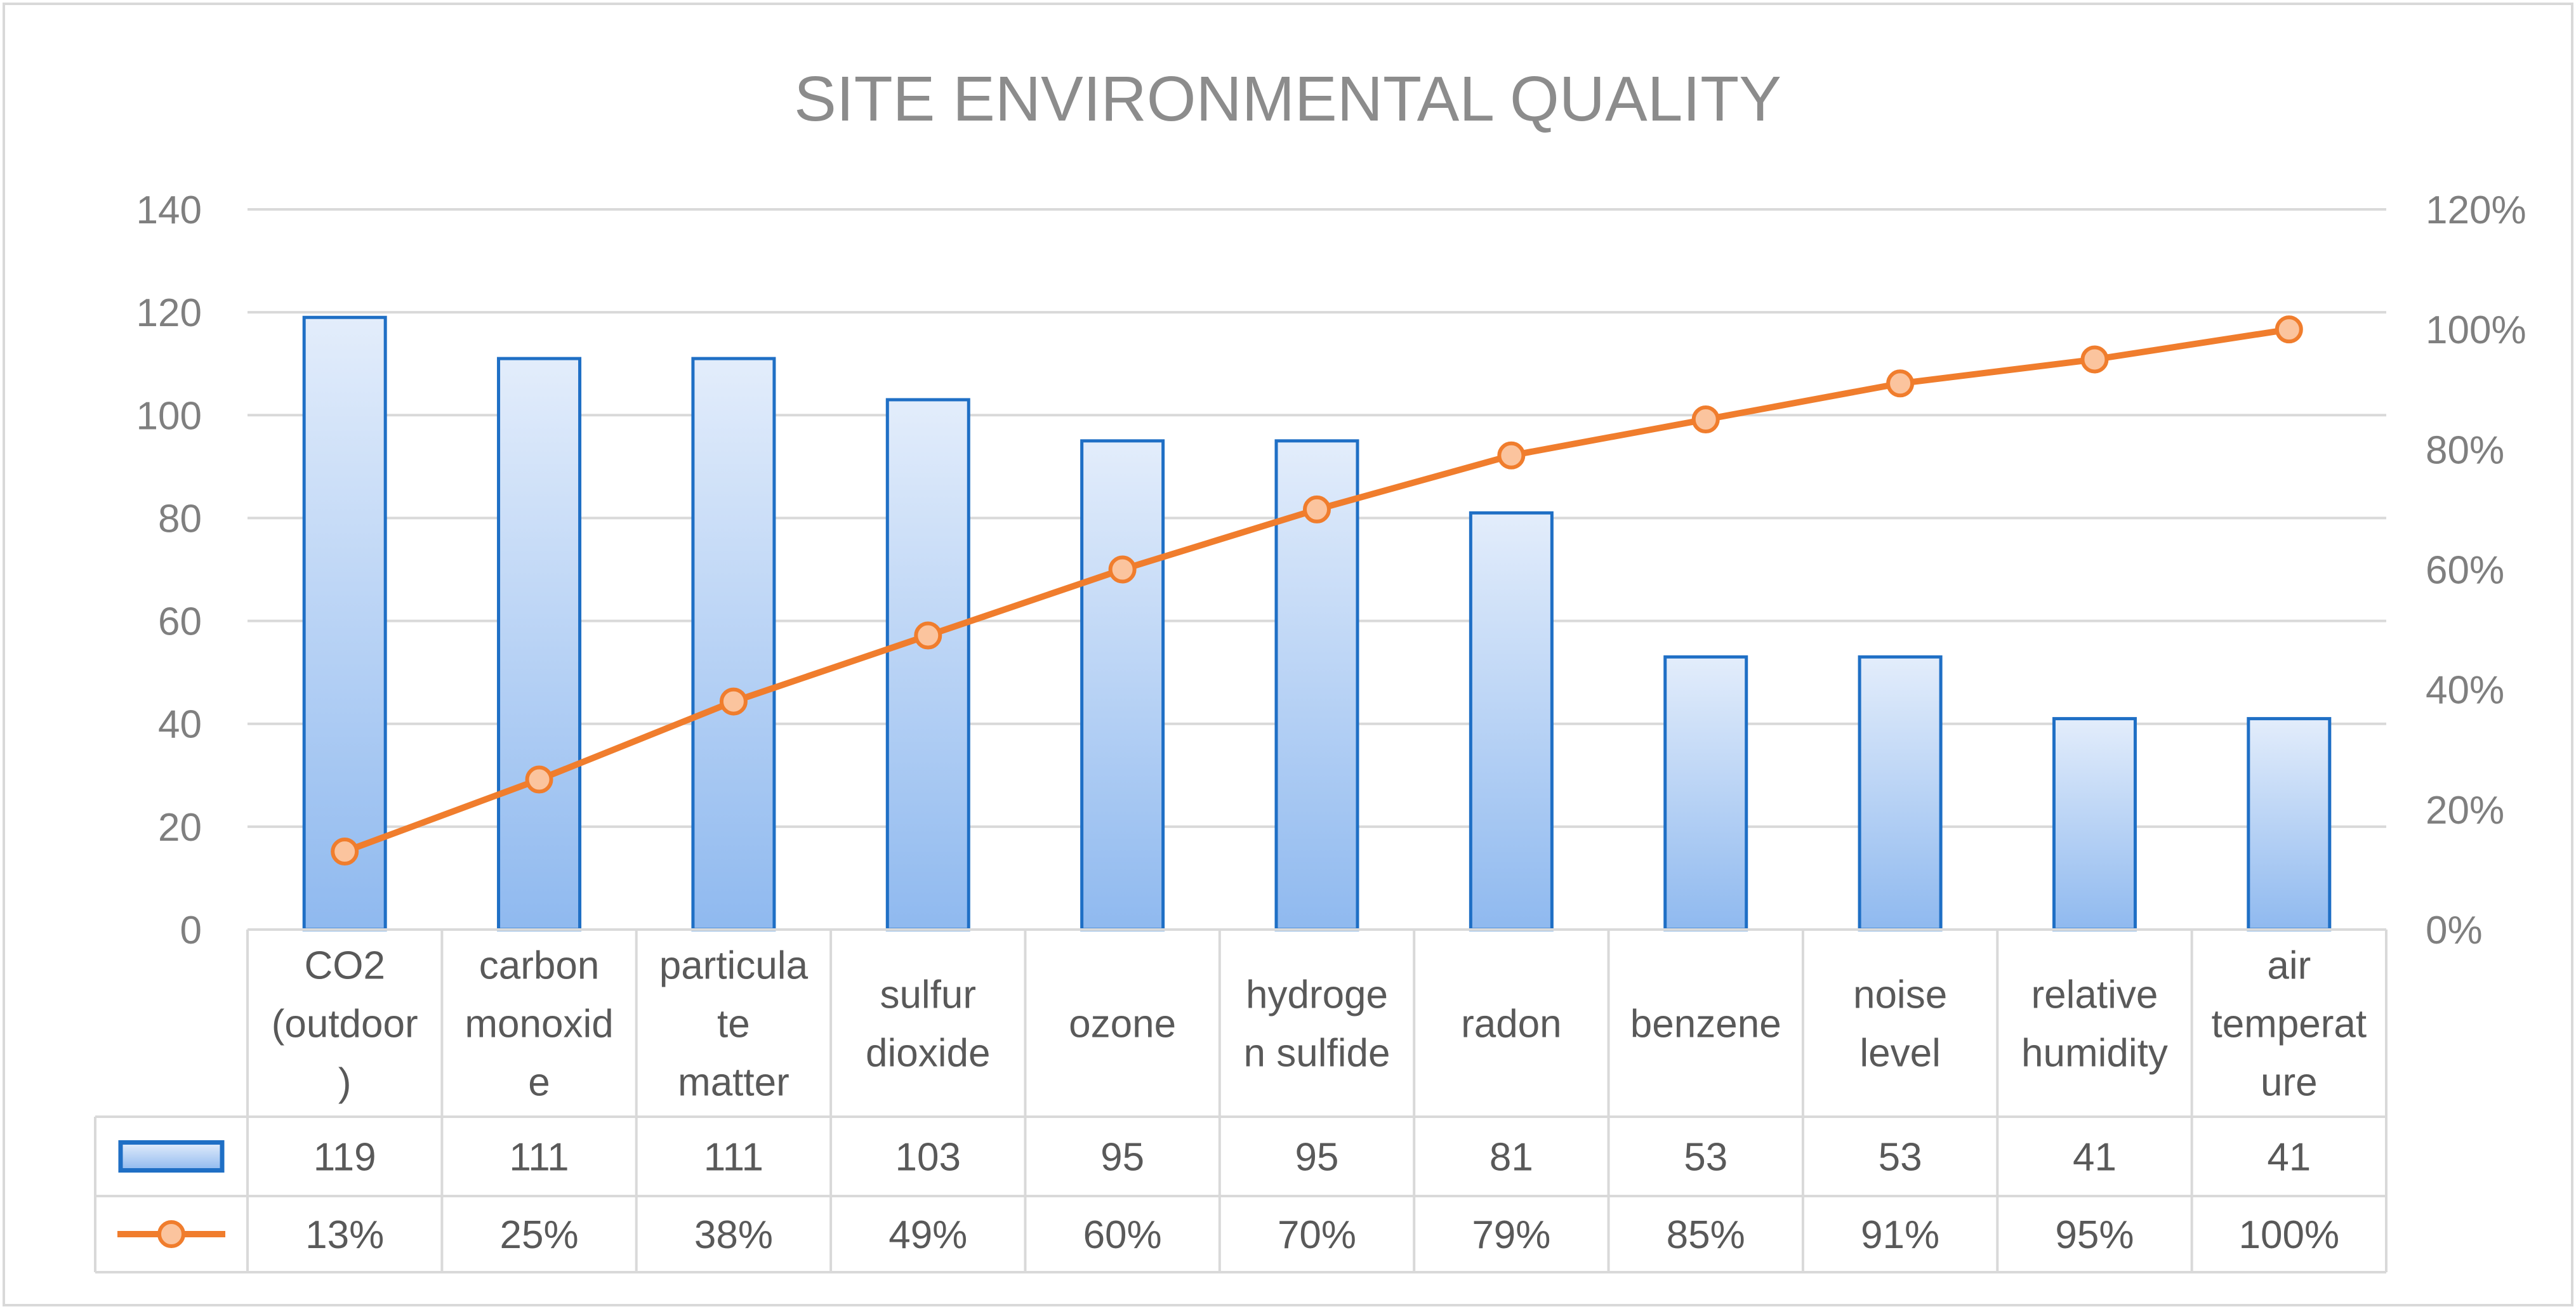 This screenshot has width=2576, height=1309. I want to click on category-label: noise level, so click(1900, 1024).